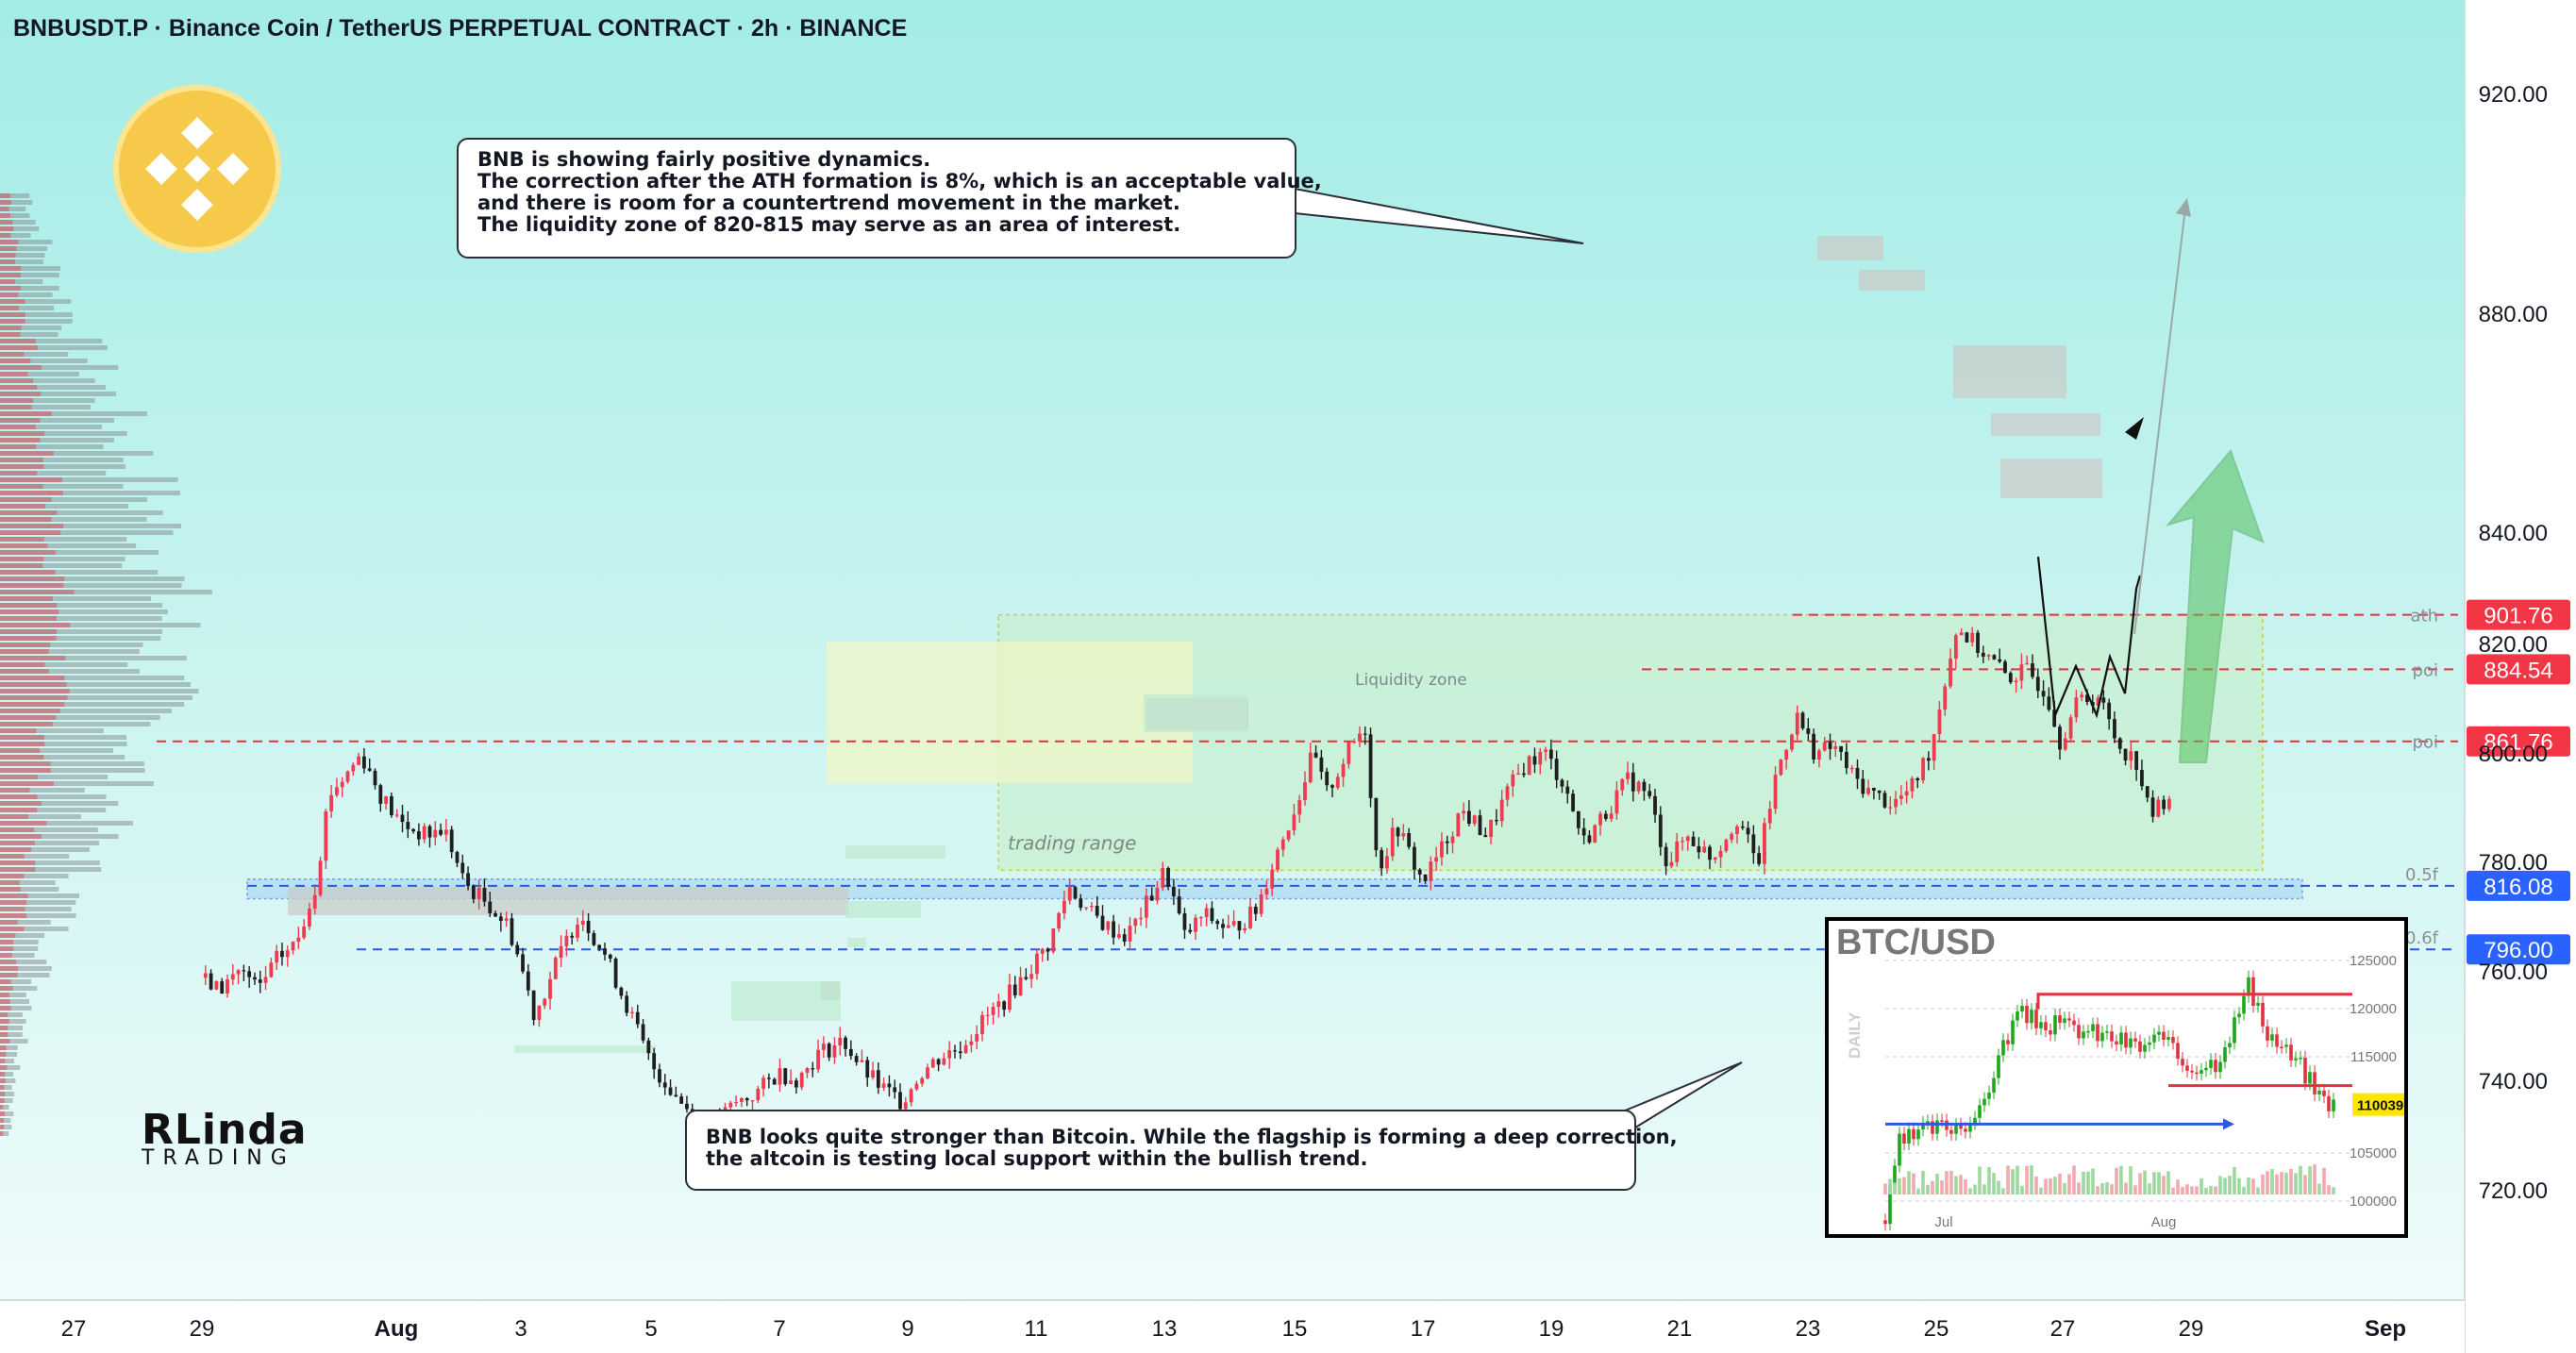 Image resolution: width=2576 pixels, height=1353 pixels. Describe the element at coordinates (2513, 645) in the screenshot. I see `price-axis-label: 820.00` at that location.